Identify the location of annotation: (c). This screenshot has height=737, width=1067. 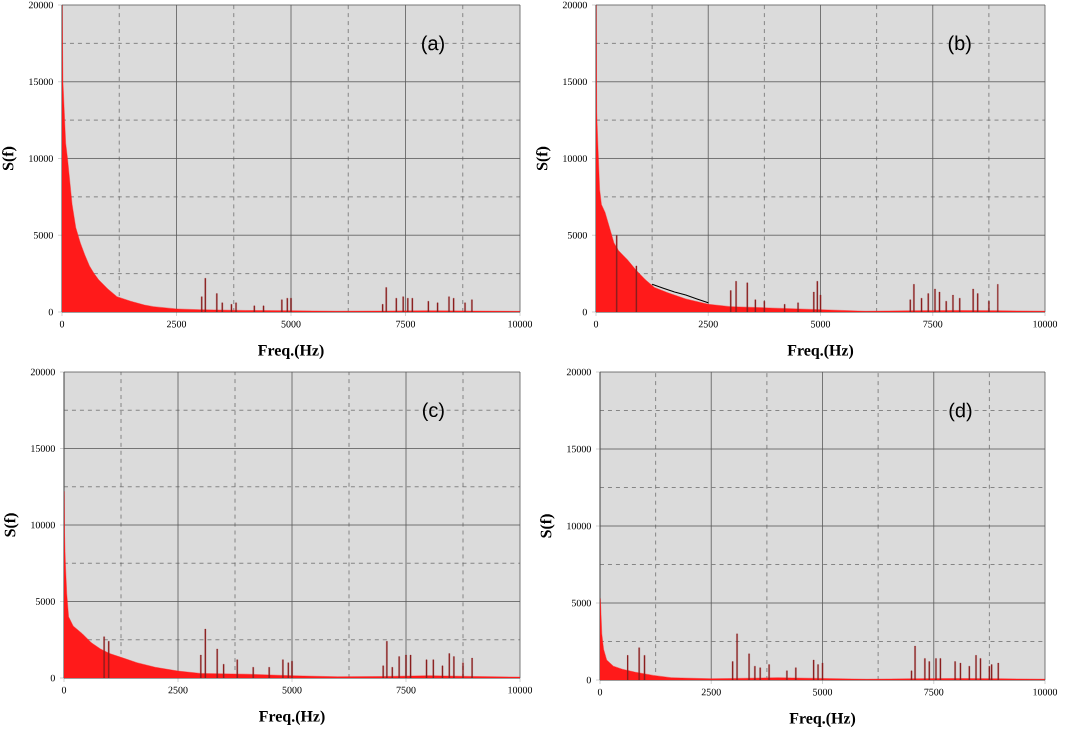
(433, 412).